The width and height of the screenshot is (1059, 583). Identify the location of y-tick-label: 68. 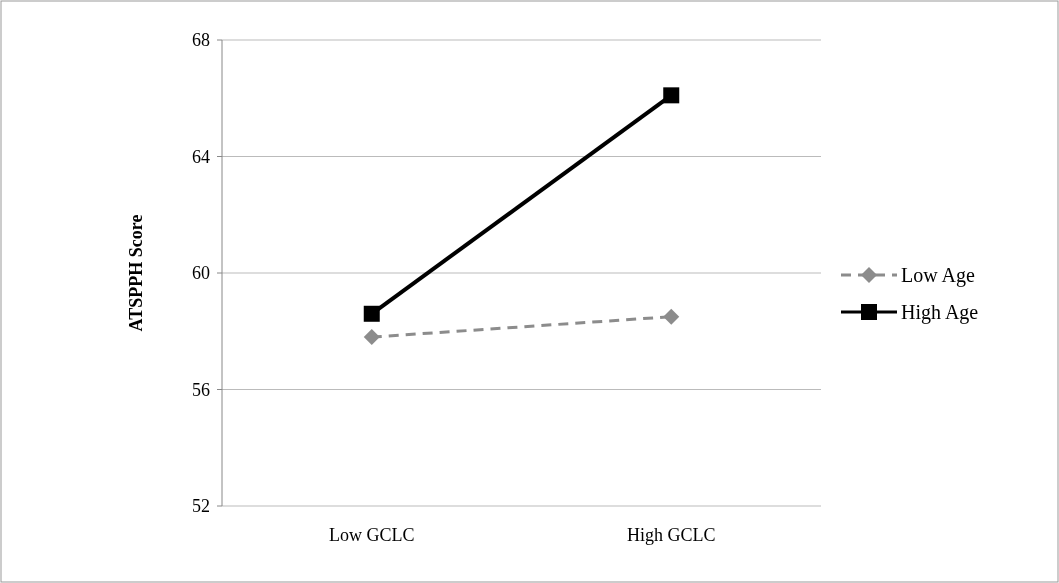
(201, 40).